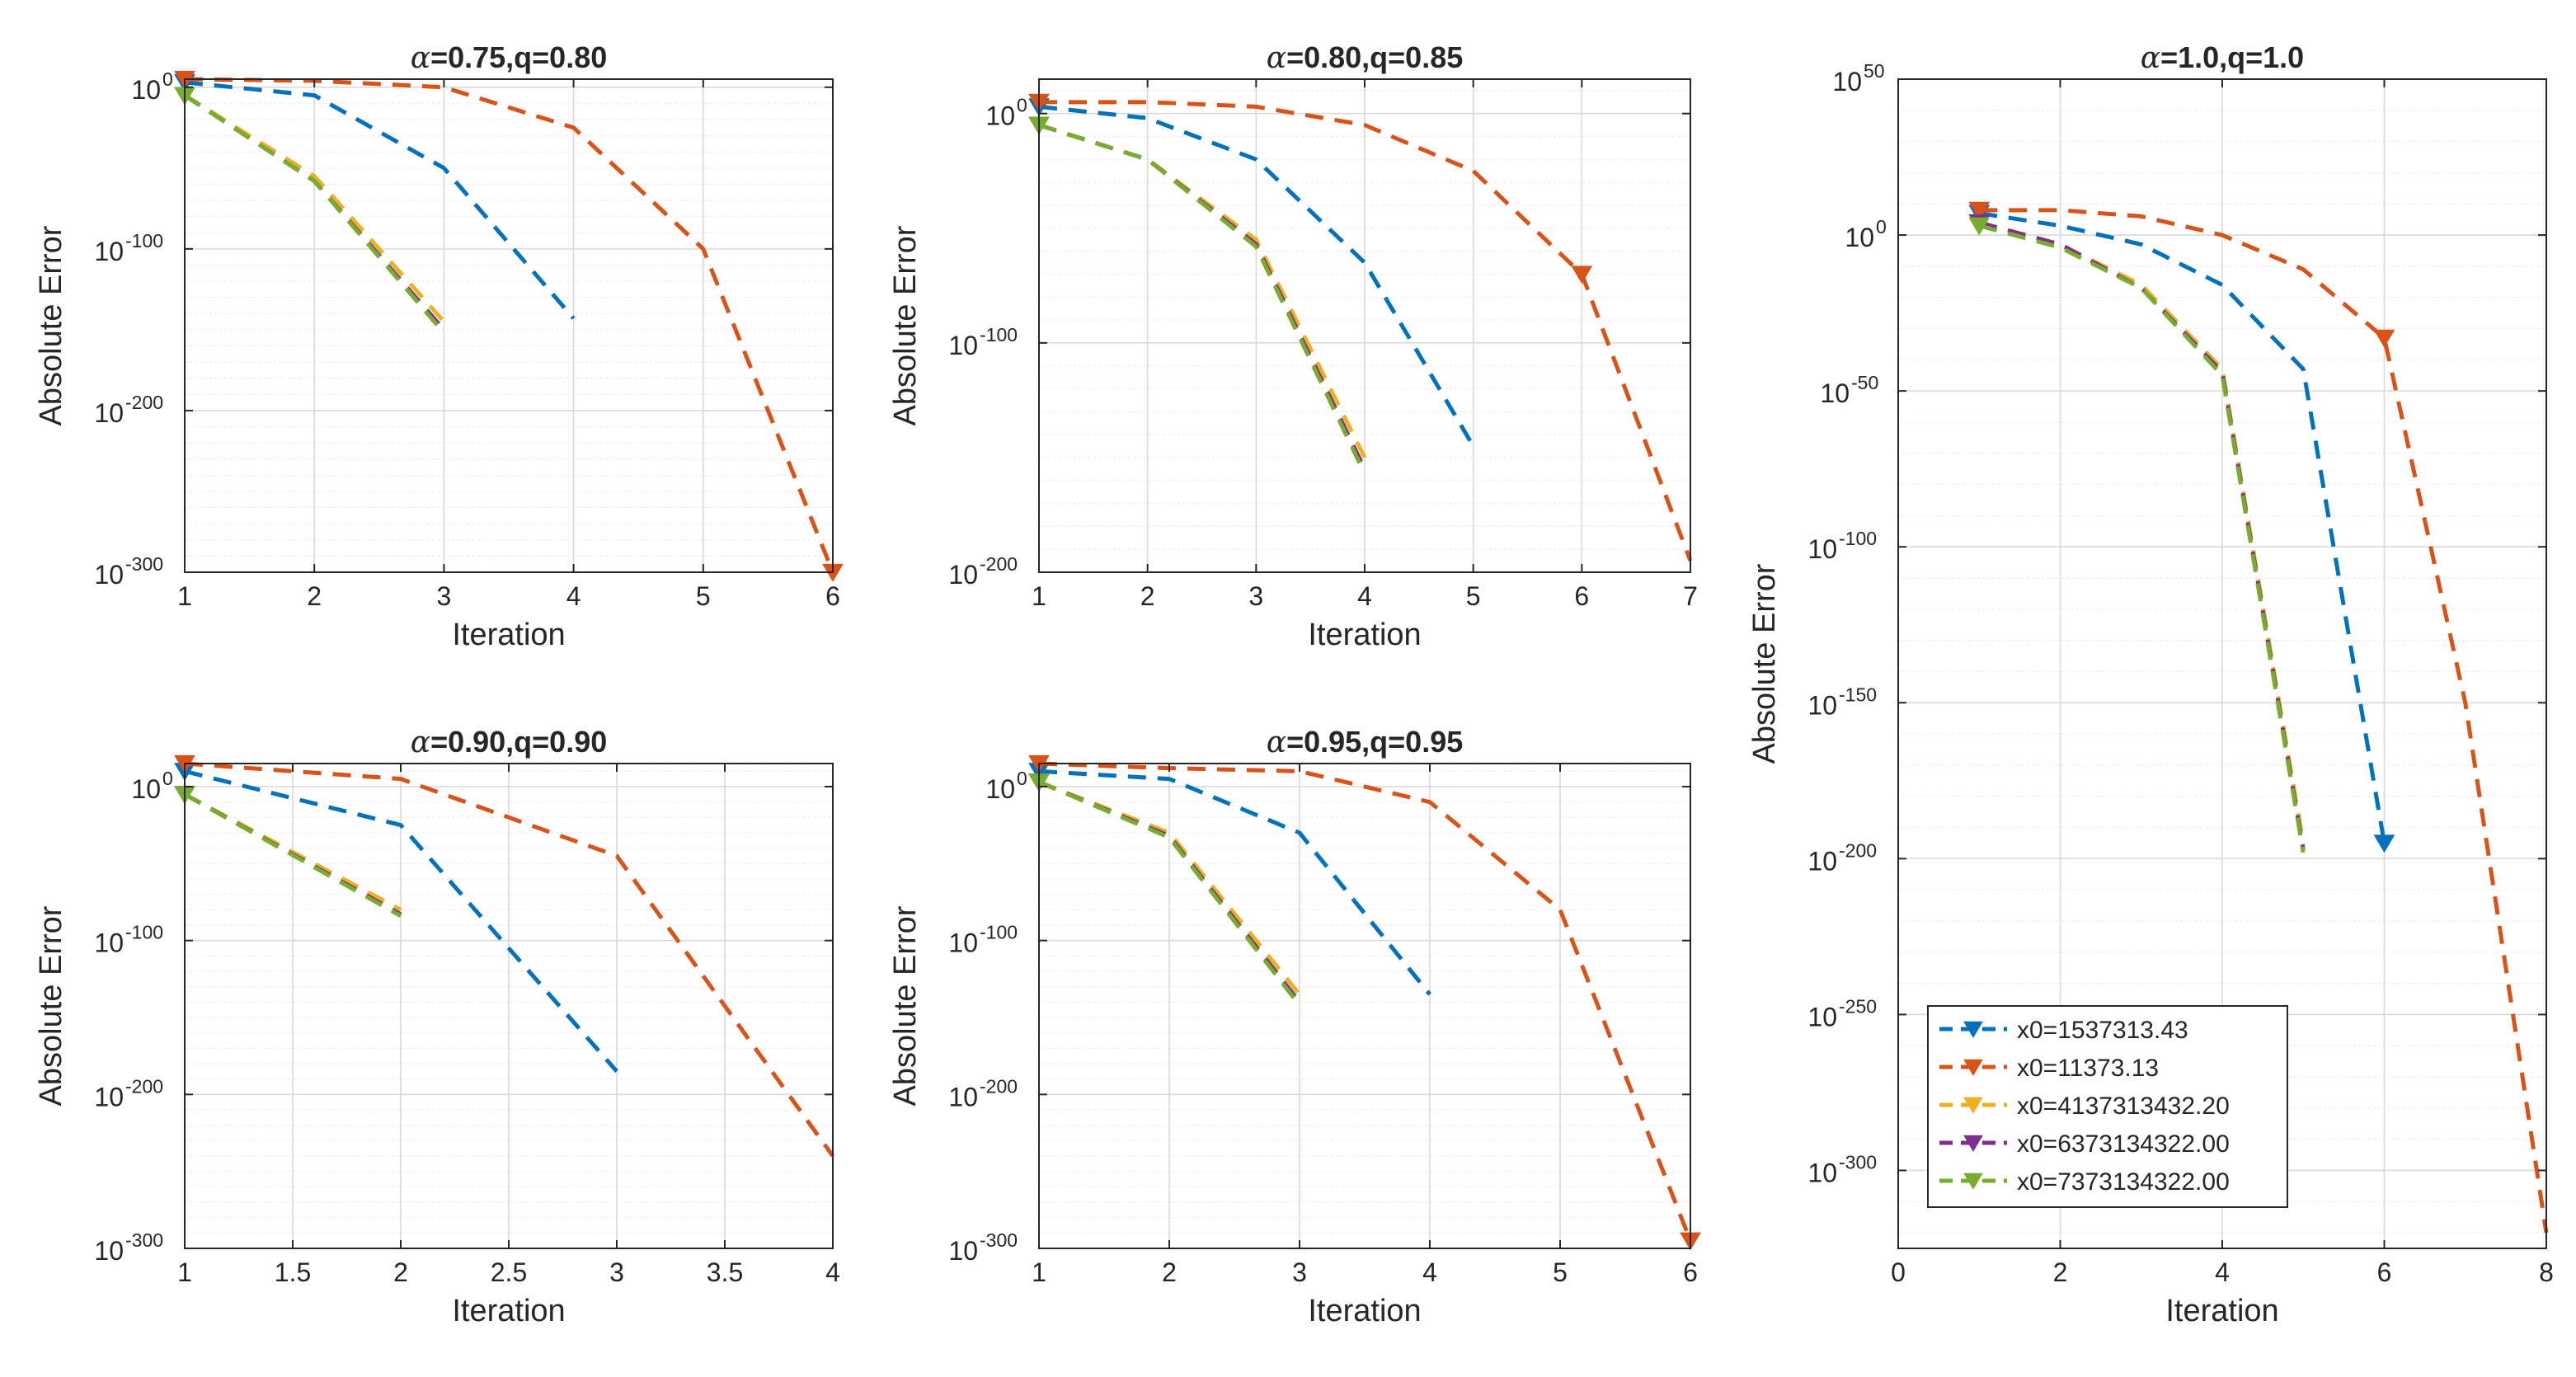  I want to click on plot-area, so click(1364, 1006).